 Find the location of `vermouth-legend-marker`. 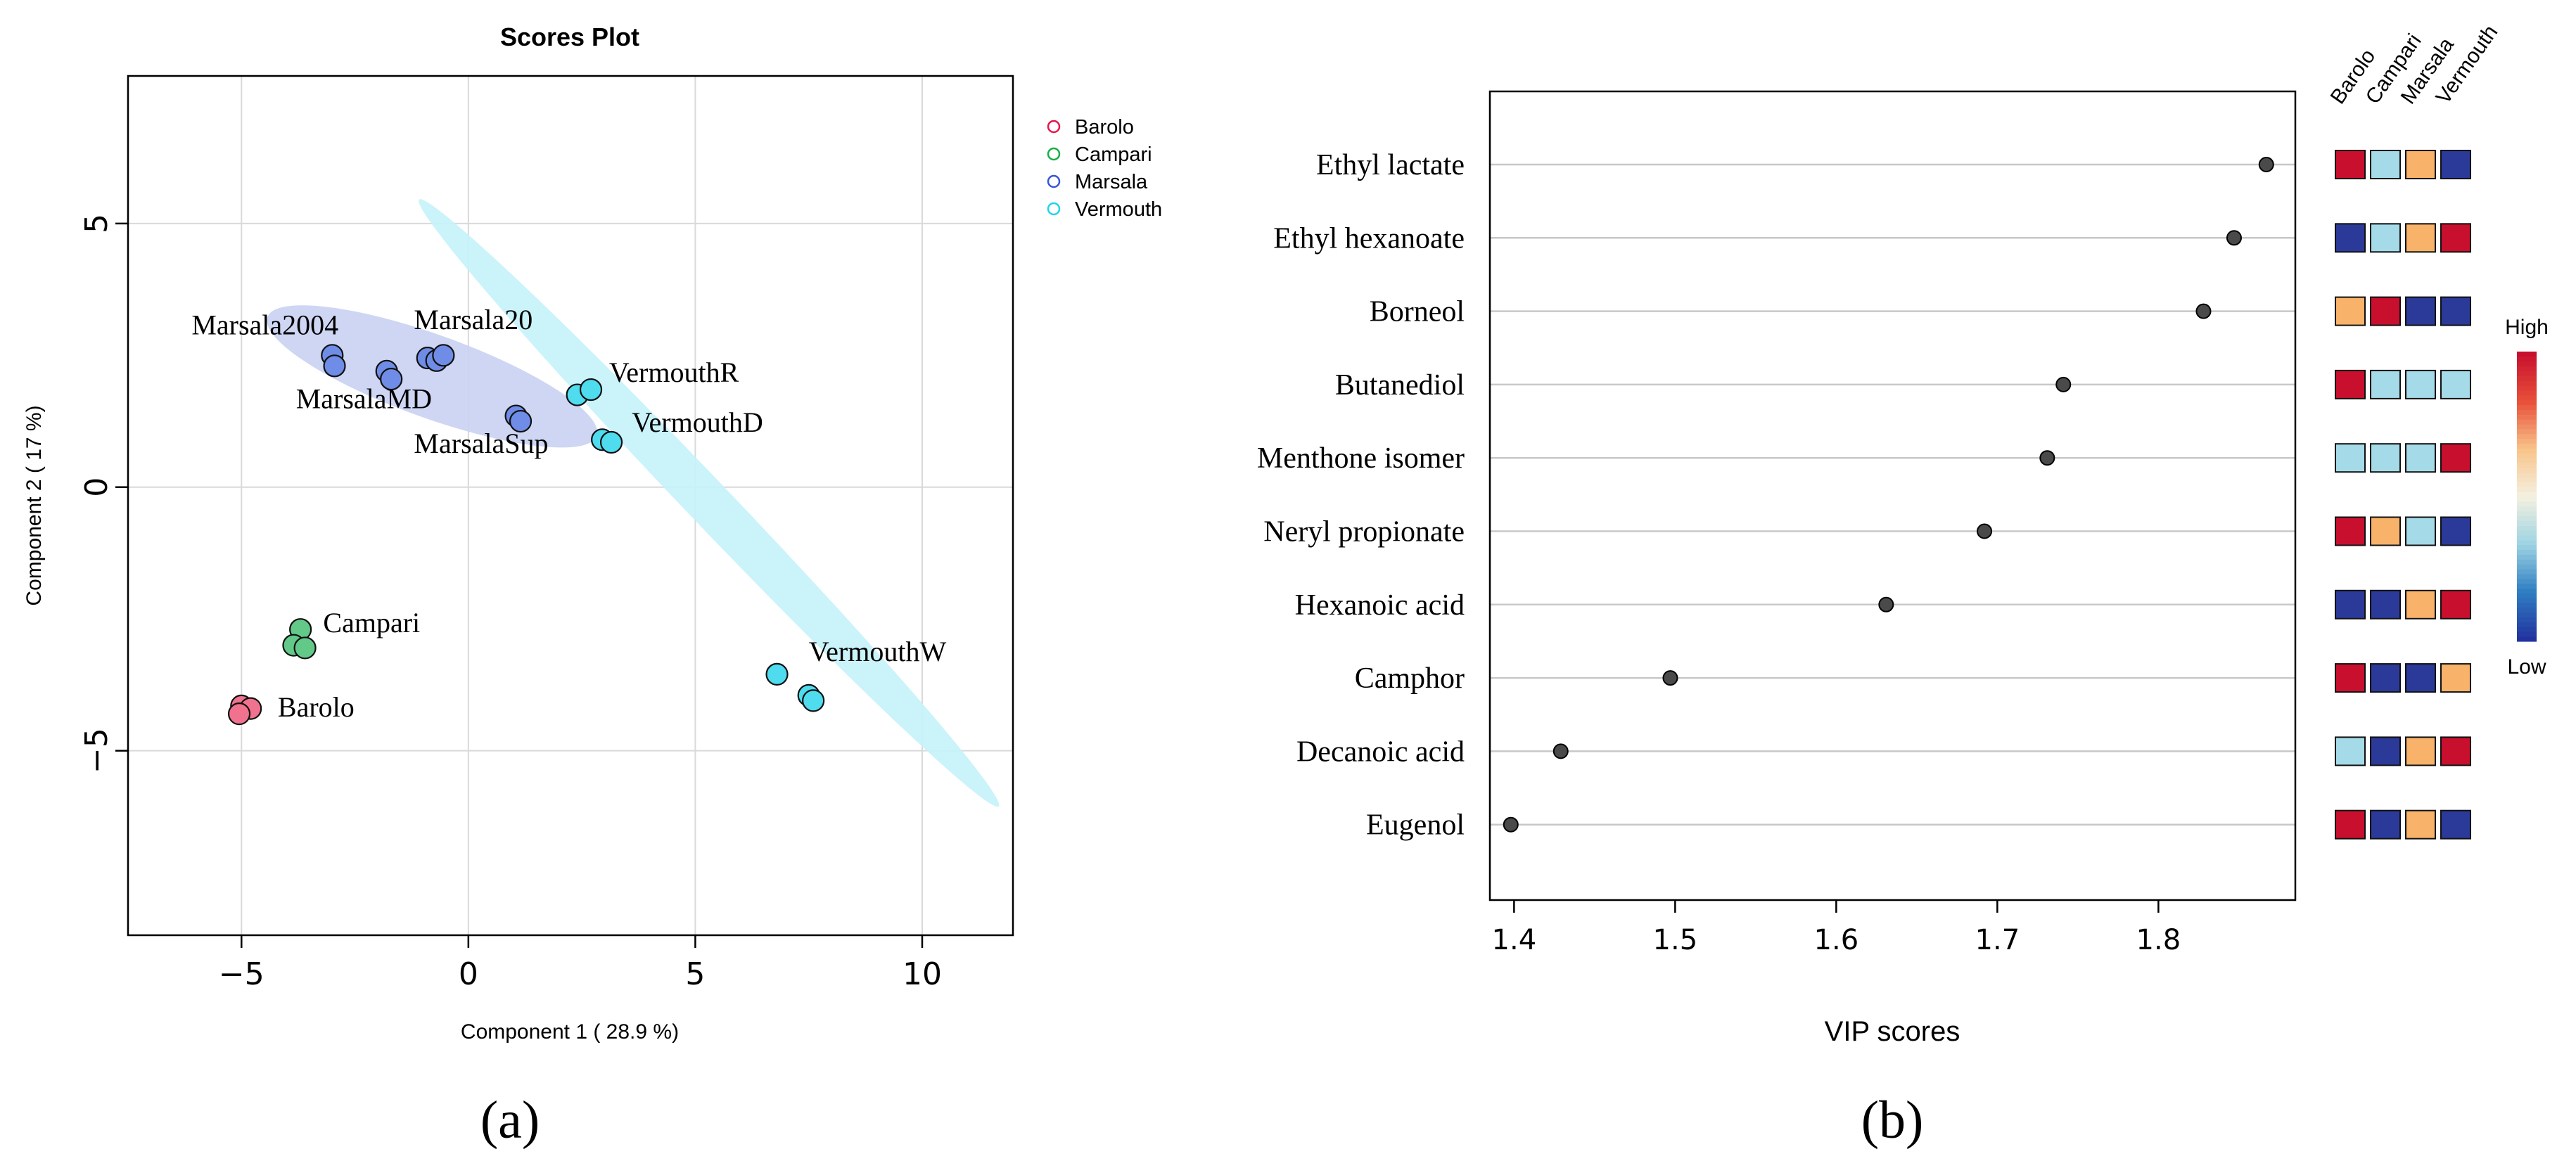

vermouth-legend-marker is located at coordinates (1054, 209).